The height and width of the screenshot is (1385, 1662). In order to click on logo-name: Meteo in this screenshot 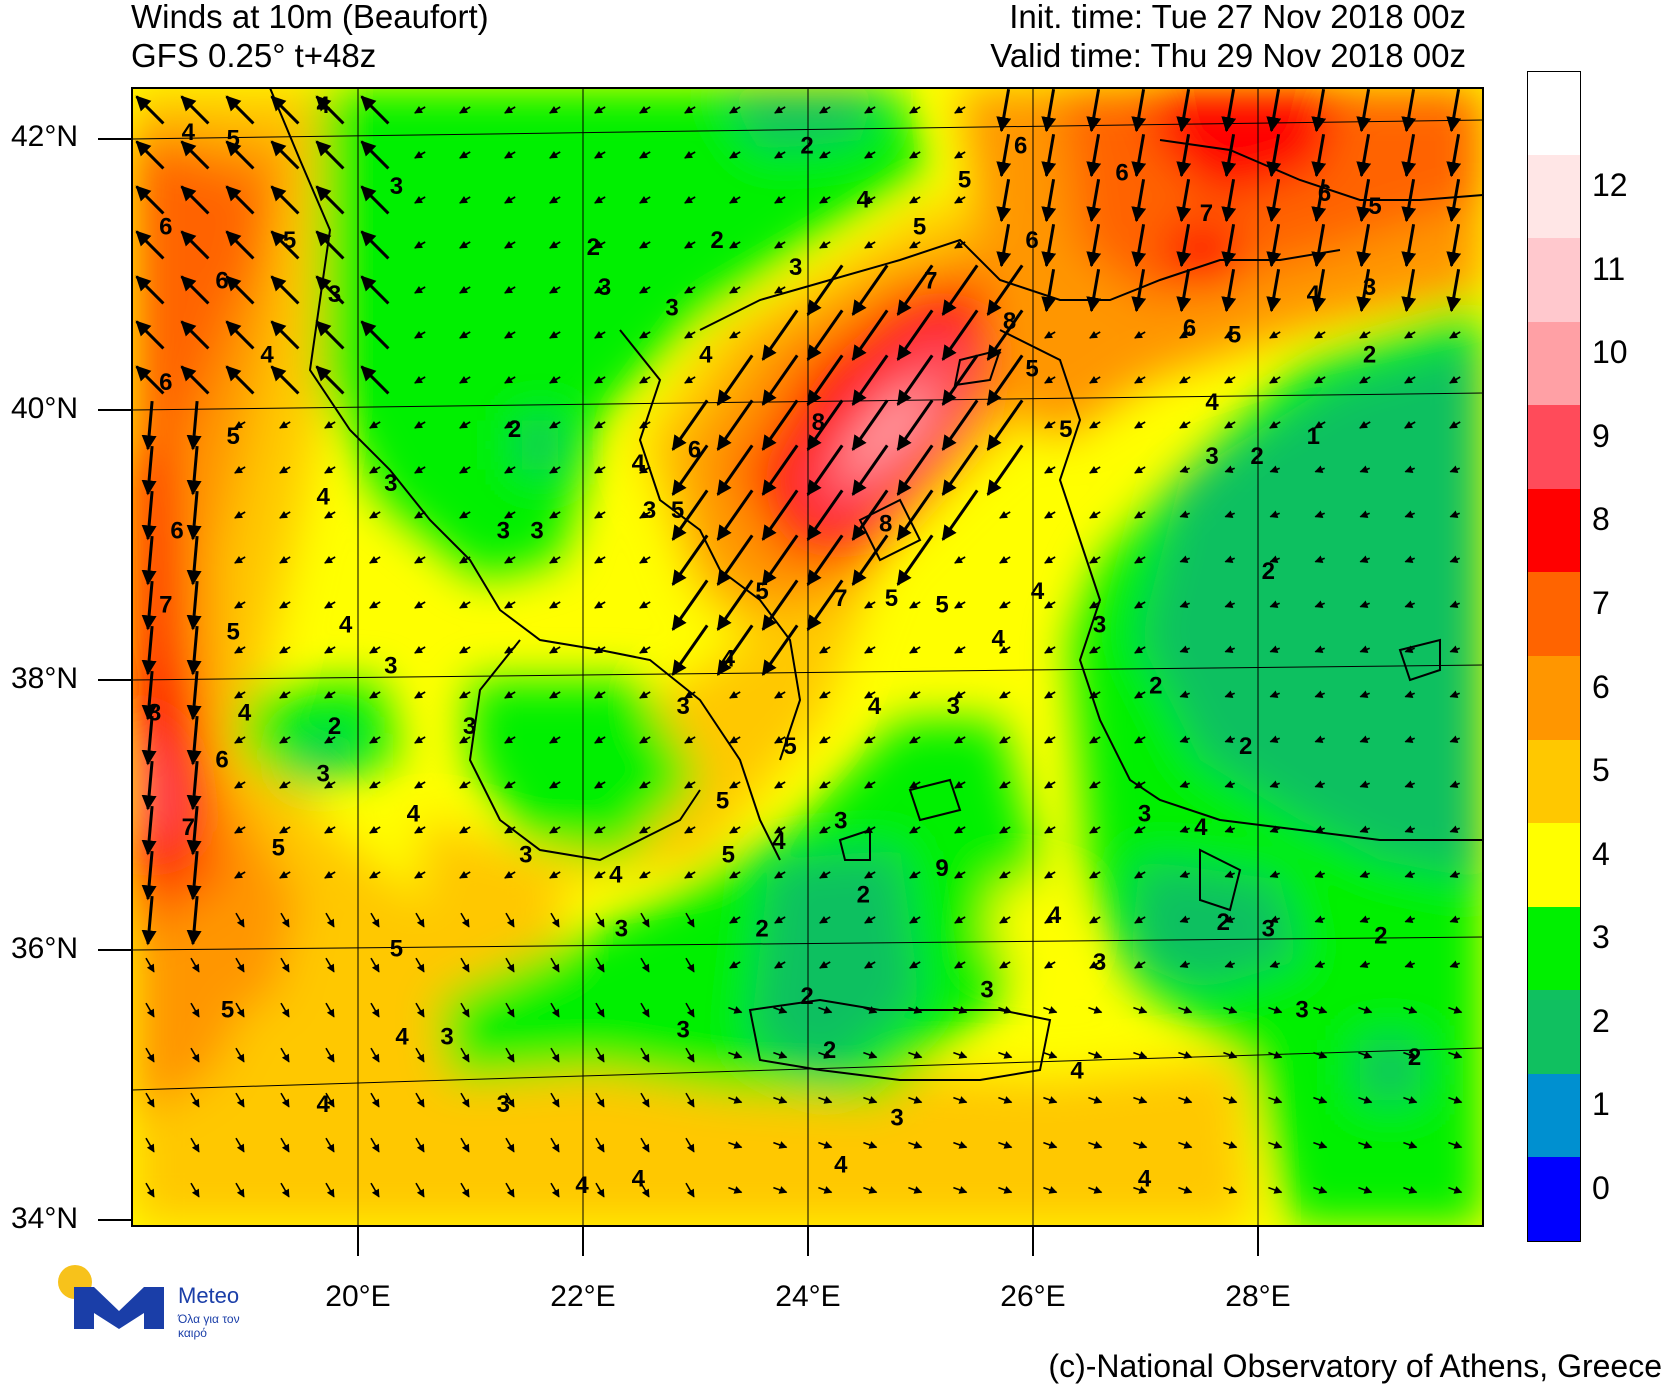, I will do `click(209, 1295)`.